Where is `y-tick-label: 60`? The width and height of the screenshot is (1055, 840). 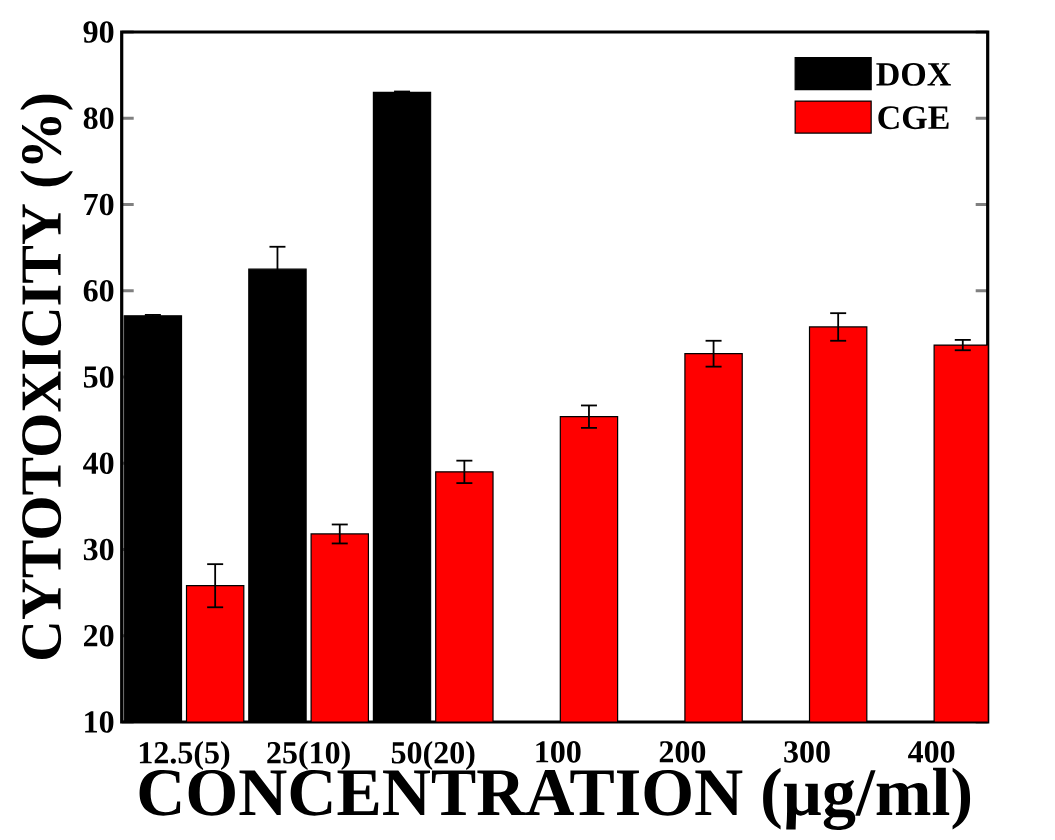 y-tick-label: 60 is located at coordinates (98, 290).